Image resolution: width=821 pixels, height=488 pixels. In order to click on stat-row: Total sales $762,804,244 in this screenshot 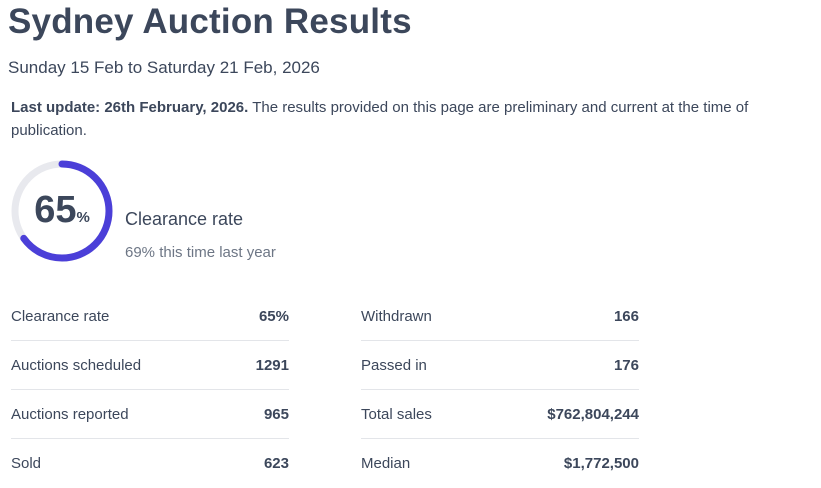, I will do `click(500, 414)`.